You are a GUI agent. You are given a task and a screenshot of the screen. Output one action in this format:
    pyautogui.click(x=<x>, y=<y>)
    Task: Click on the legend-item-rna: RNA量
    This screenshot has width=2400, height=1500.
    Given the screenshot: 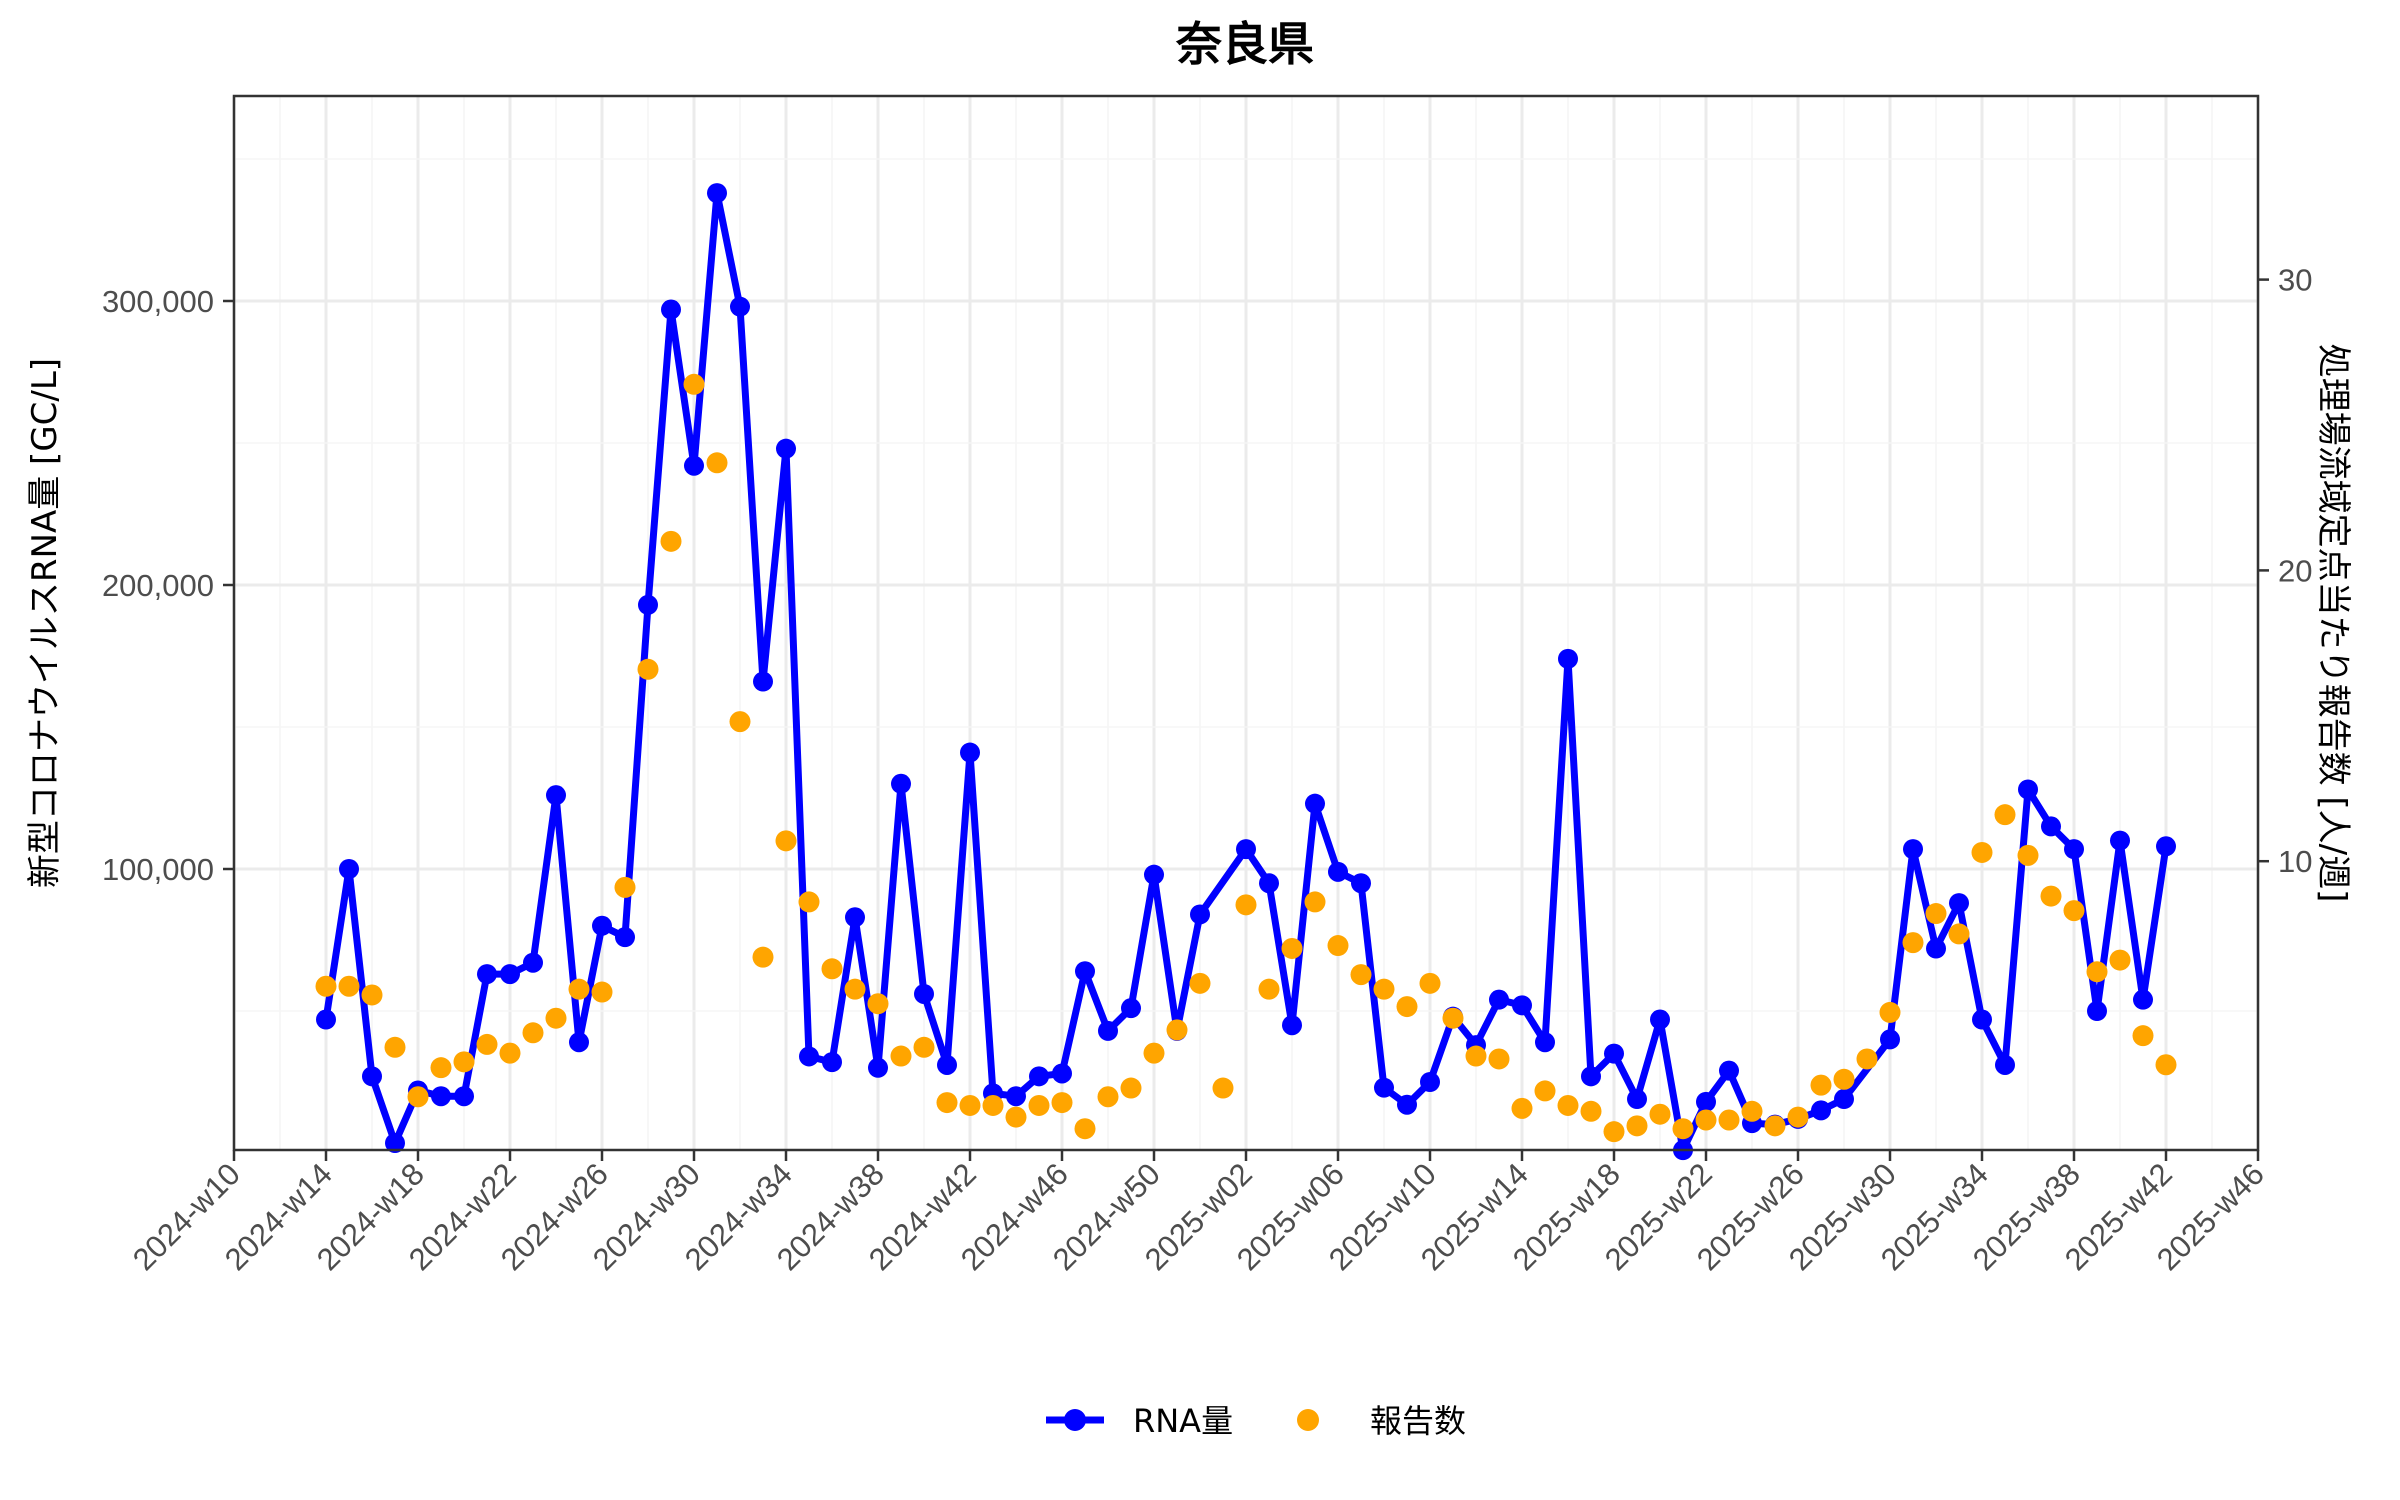 What is the action you would take?
    pyautogui.click(x=1139, y=1421)
    